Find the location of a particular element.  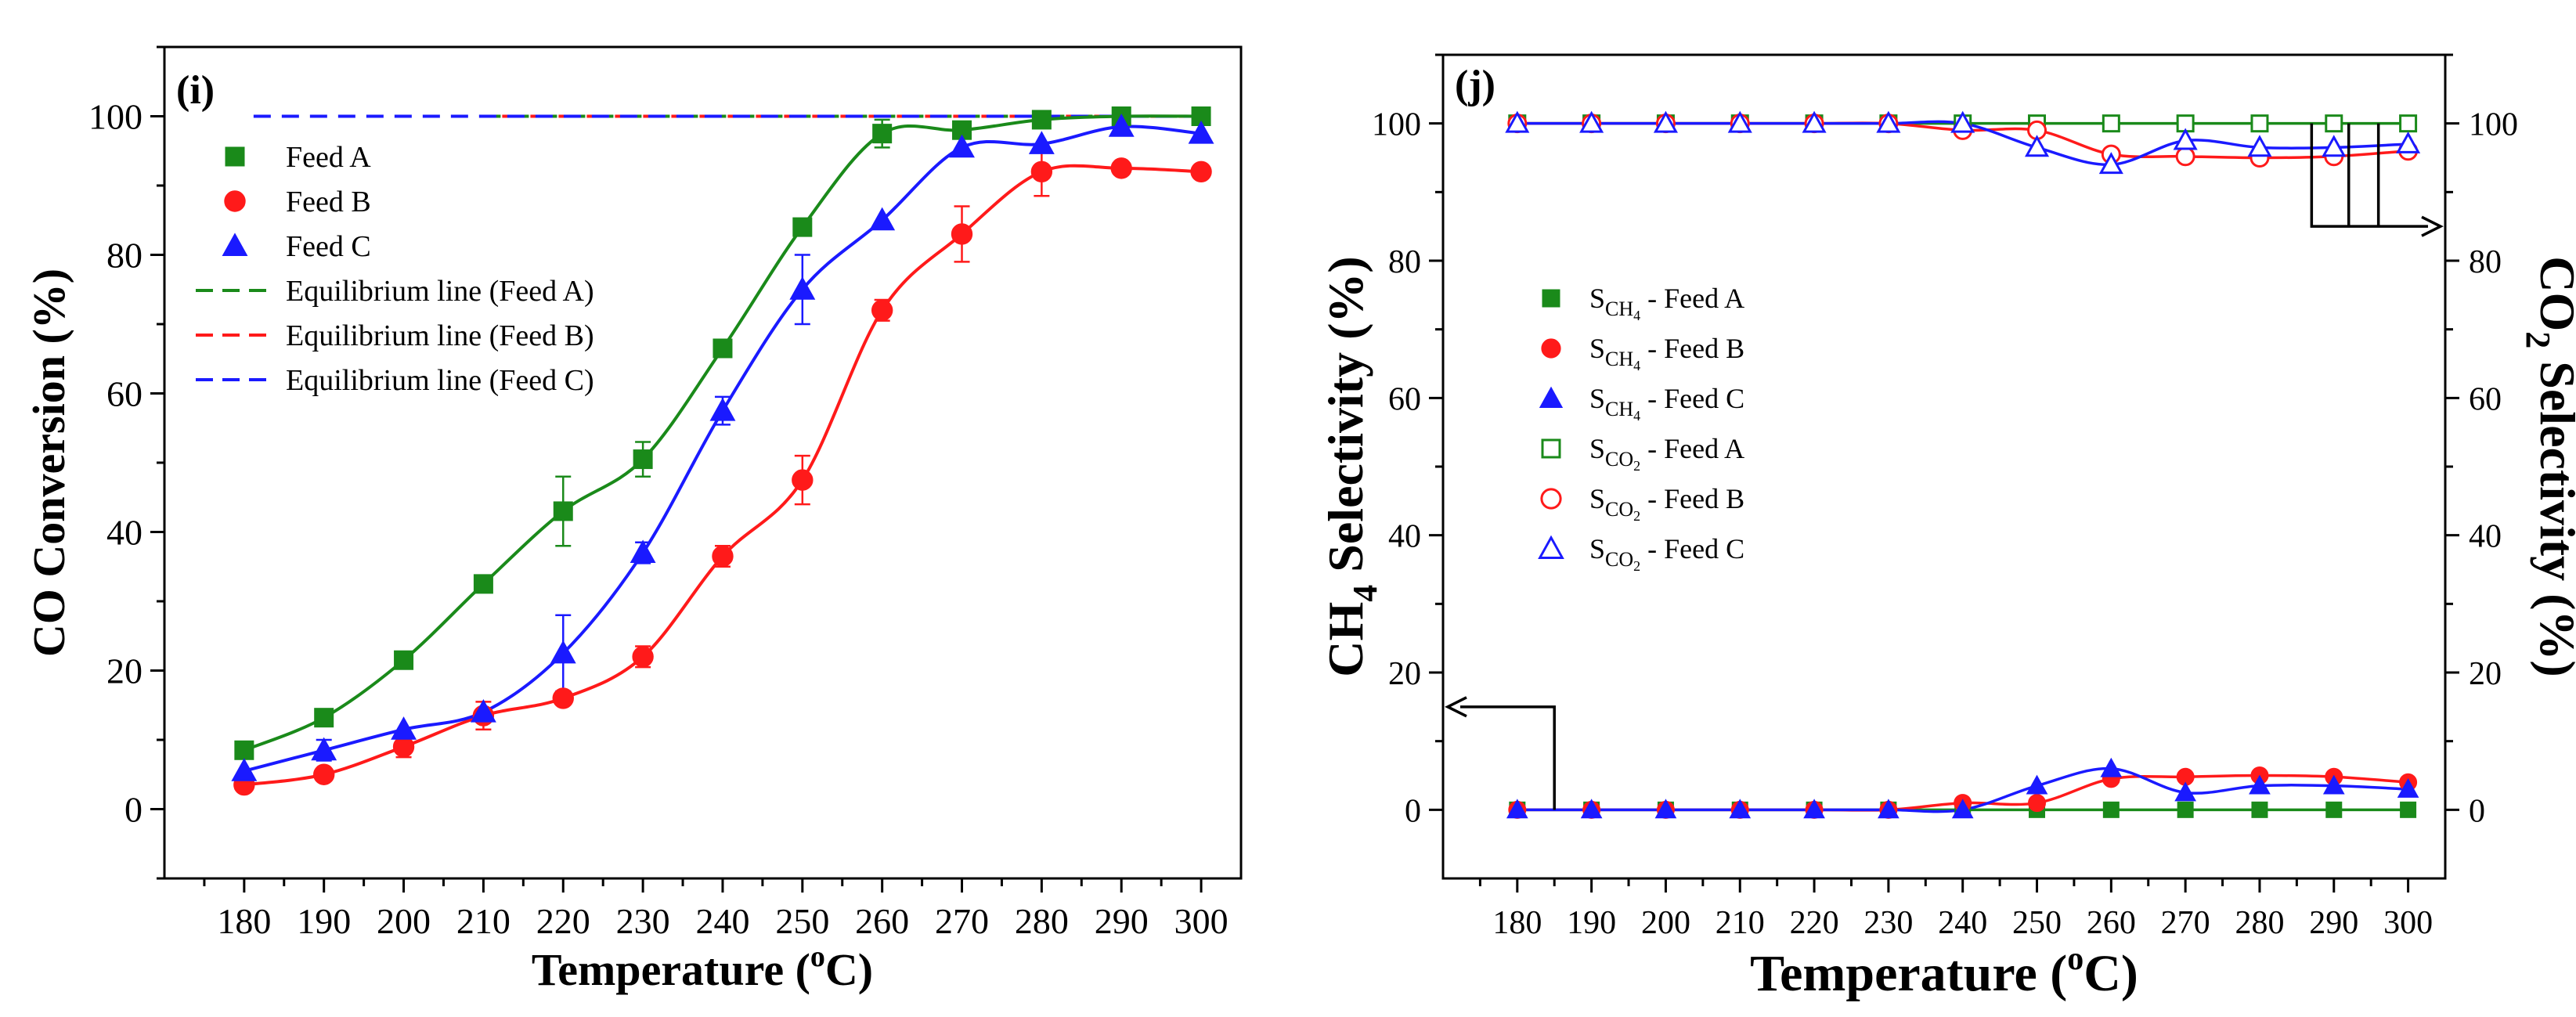

x-tick-label-j: 290 is located at coordinates (2333, 923).